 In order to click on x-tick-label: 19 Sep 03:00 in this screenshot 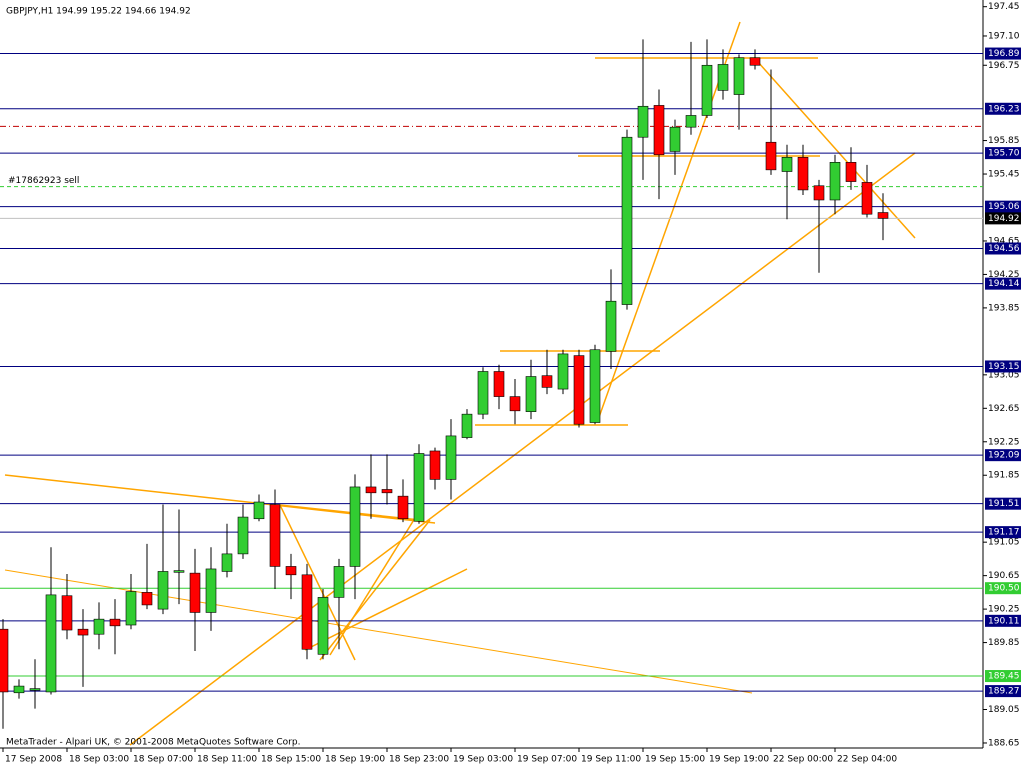, I will do `click(483, 760)`.